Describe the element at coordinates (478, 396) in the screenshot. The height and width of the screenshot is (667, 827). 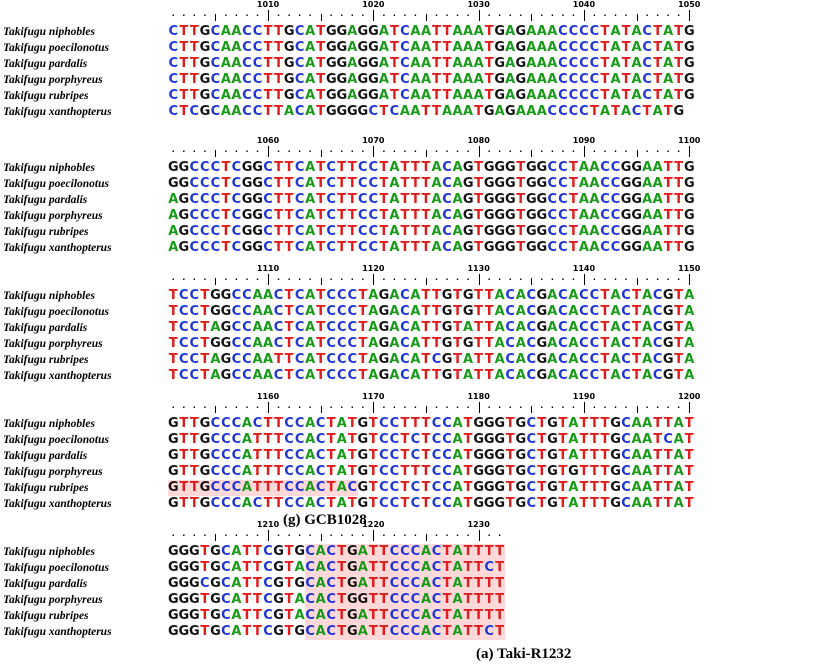
I see `ruler-position-label: 1180` at that location.